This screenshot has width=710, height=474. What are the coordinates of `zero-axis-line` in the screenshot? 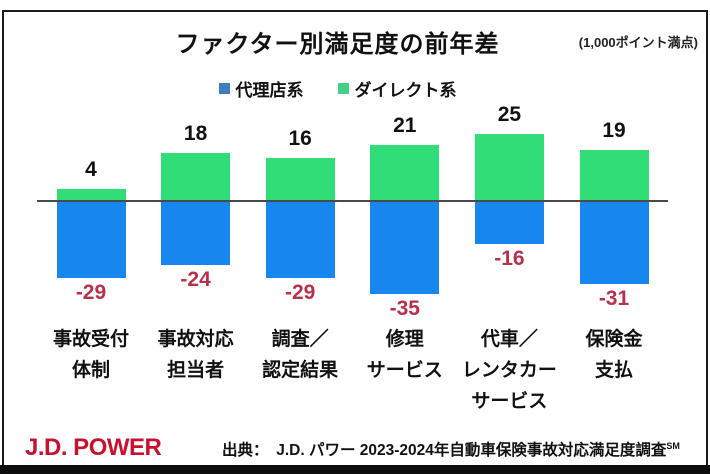 It's located at (352, 201).